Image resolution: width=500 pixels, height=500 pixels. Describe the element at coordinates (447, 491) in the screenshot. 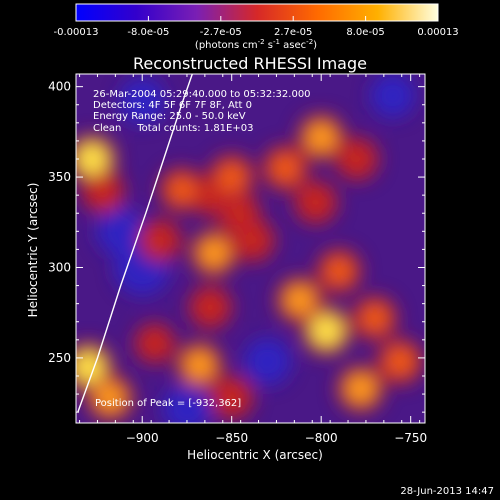

I see `date-stamp: 28-Jun-2013 14:47` at that location.